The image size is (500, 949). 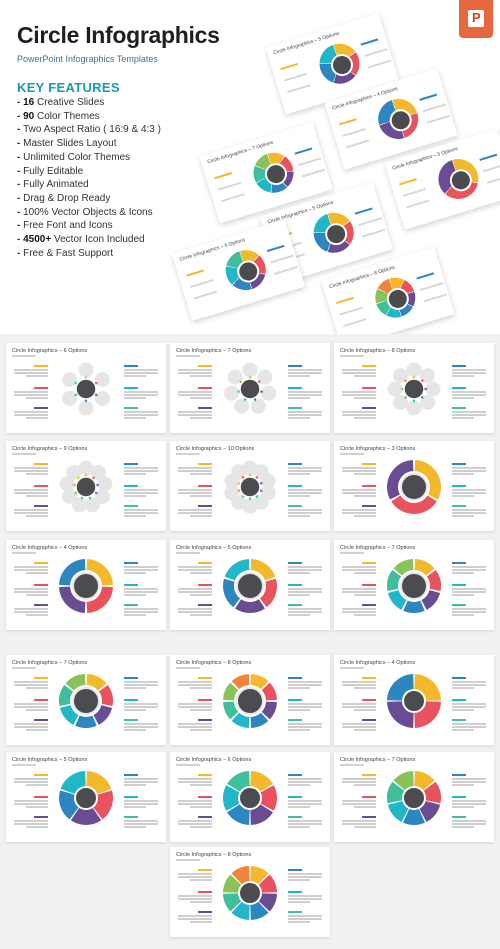 I want to click on slide-title: Circle Infographics – 7 Options, so click(x=378, y=548).